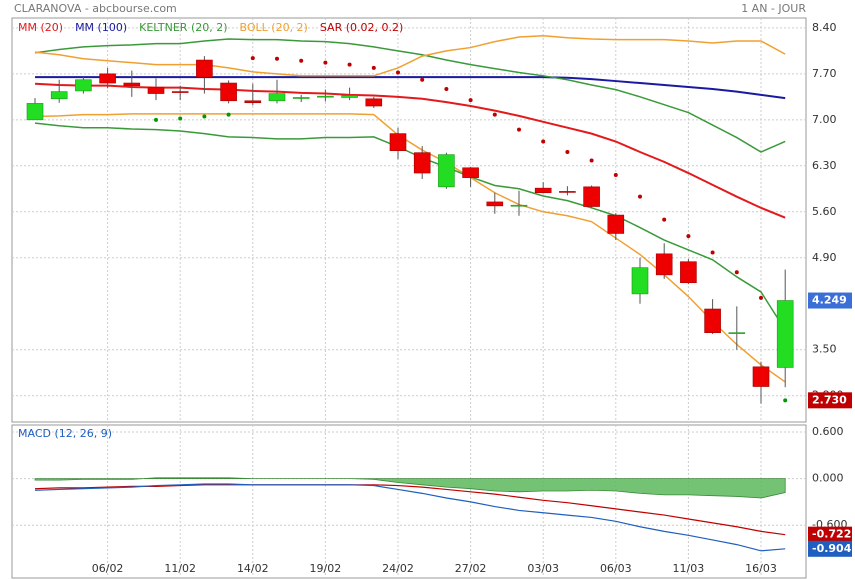 The width and height of the screenshot is (855, 580). I want to click on value-label: -0.722, so click(831, 534).